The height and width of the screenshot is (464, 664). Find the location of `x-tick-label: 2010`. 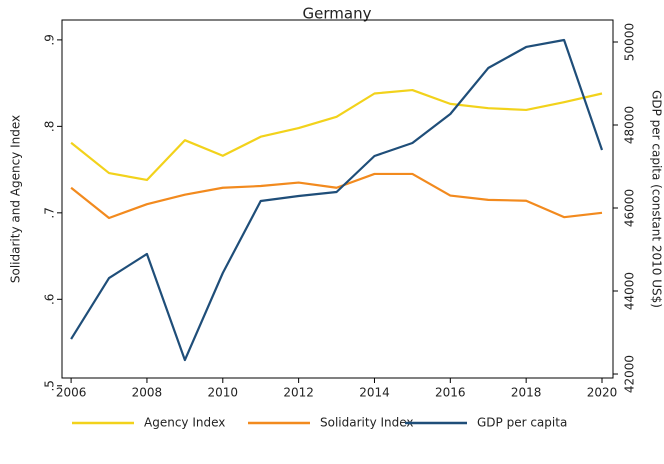

x-tick-label: 2010 is located at coordinates (223, 393).